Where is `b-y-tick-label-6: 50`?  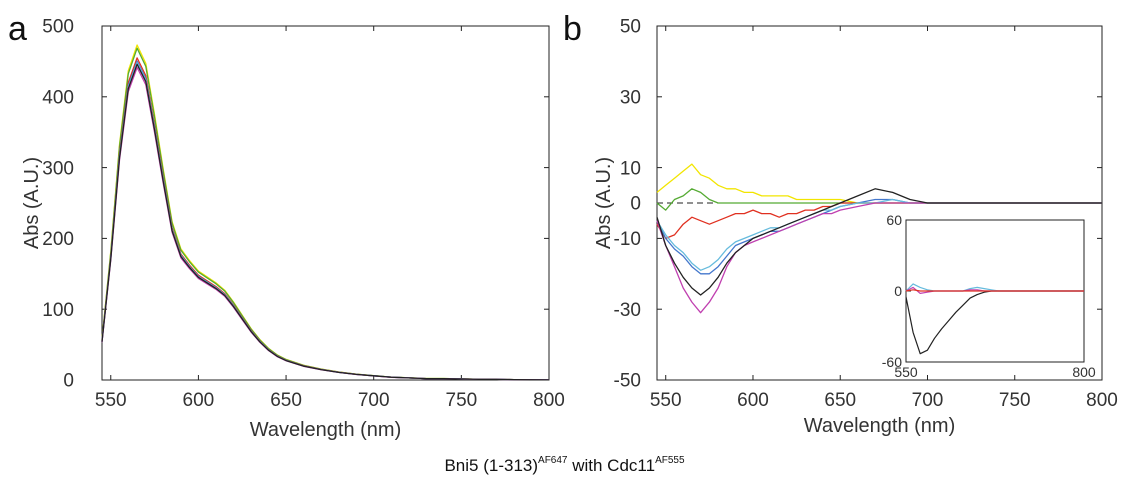
b-y-tick-label-6: 50 is located at coordinates (630, 27).